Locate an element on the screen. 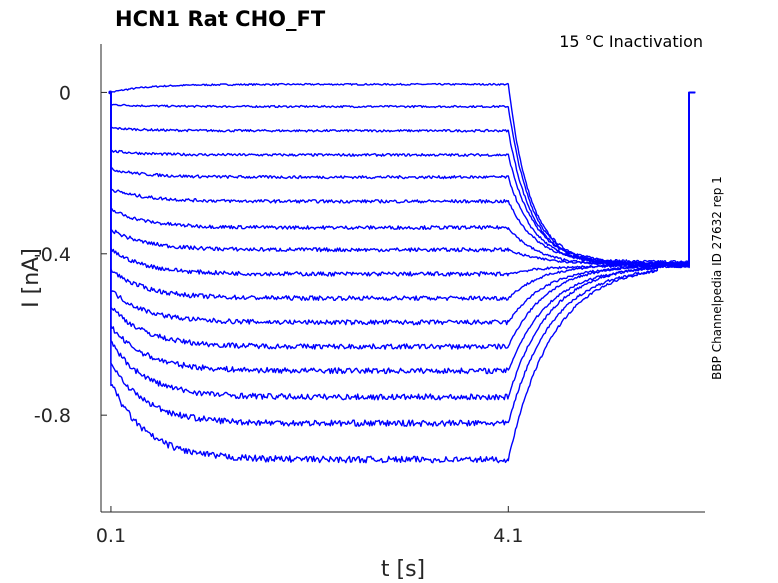 The image size is (778, 583). x-axis-label: t [s] is located at coordinates (403, 569).